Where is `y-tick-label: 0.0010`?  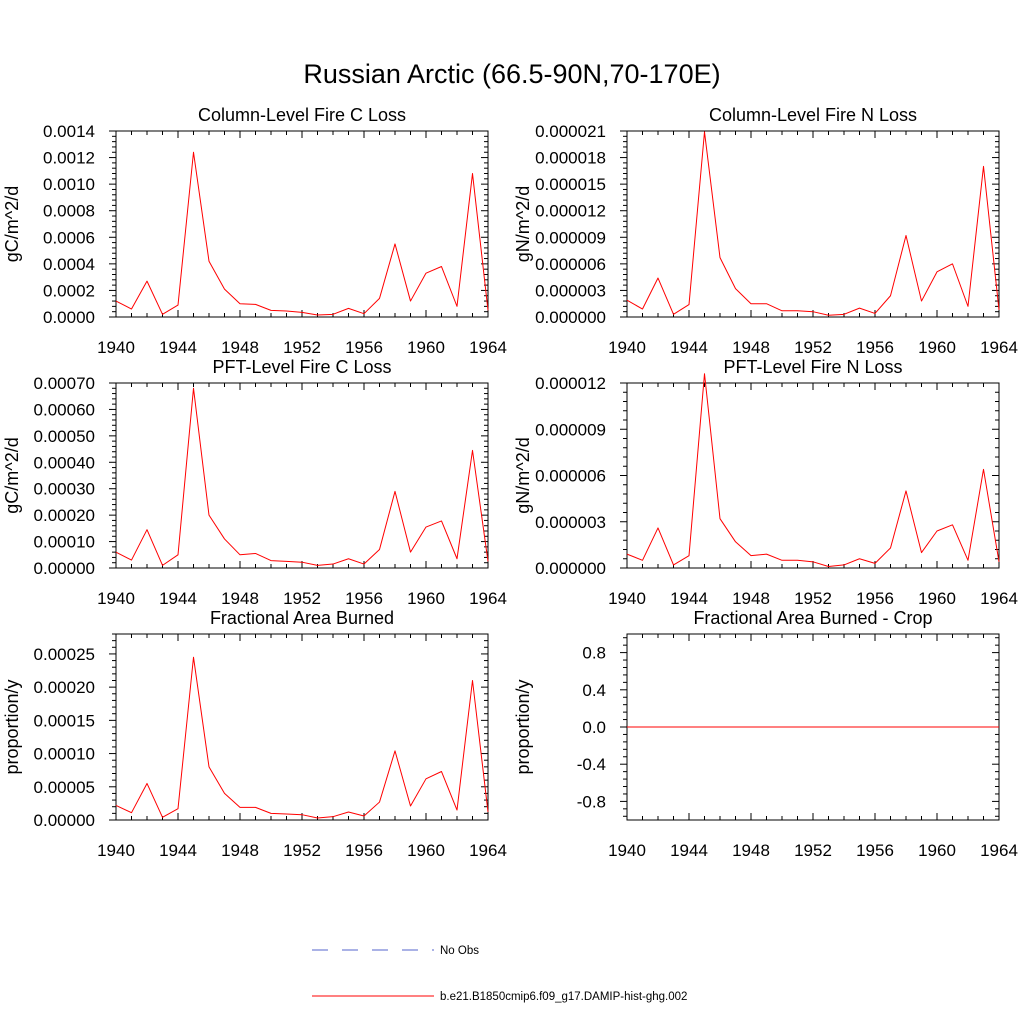
y-tick-label: 0.0010 is located at coordinates (69, 184).